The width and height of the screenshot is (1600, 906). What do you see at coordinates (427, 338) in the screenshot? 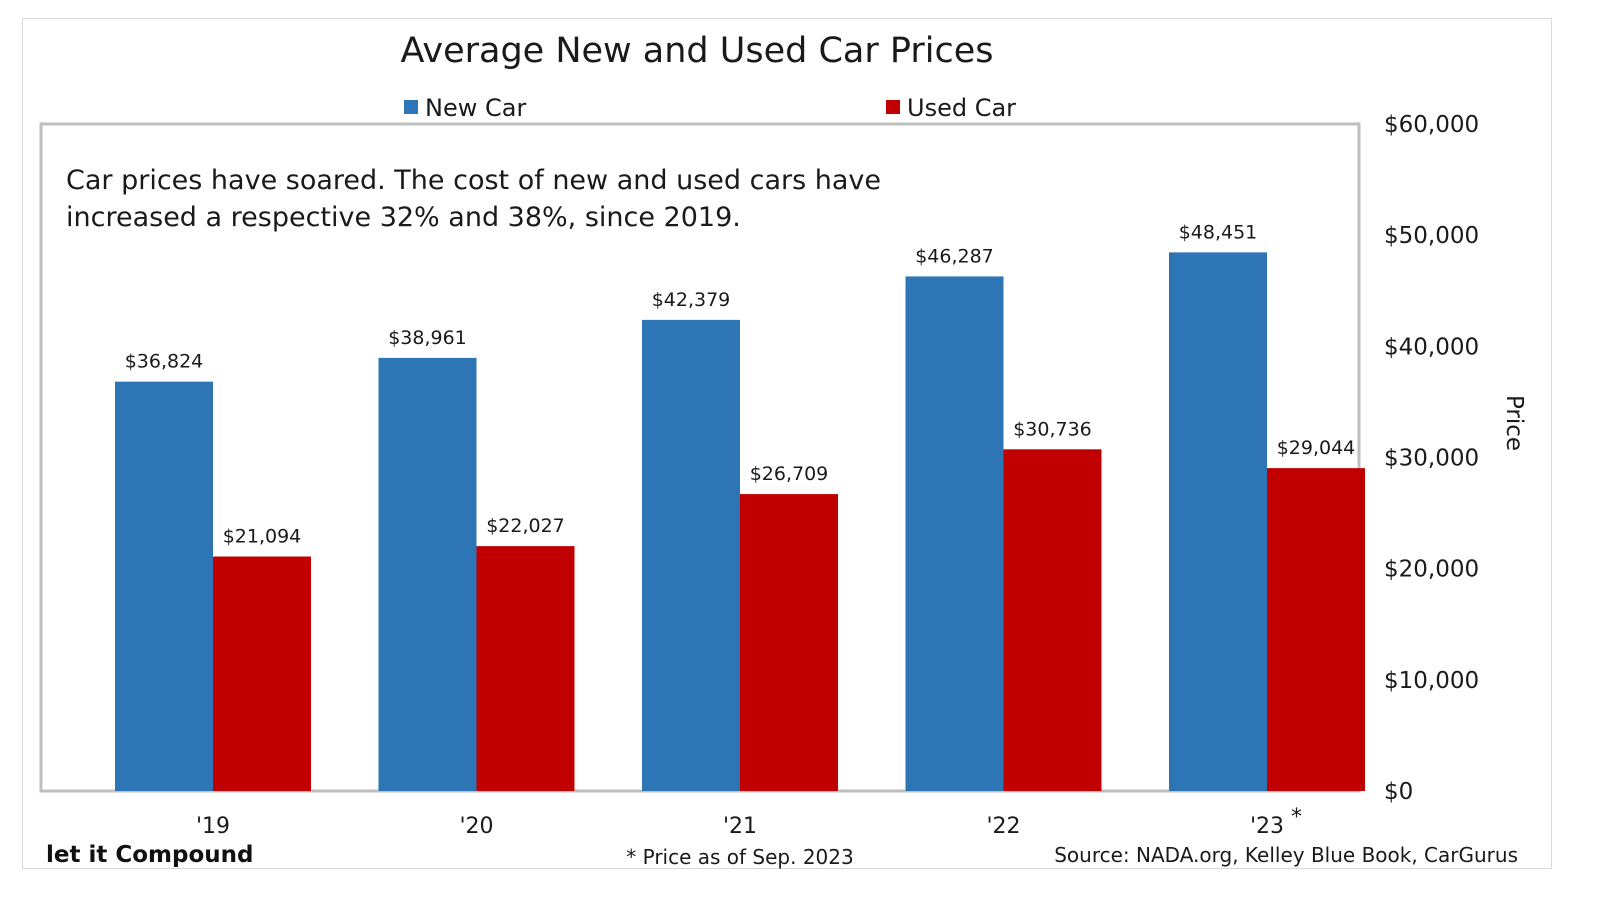
I see `data-label-new-car-1: $38,961` at bounding box center [427, 338].